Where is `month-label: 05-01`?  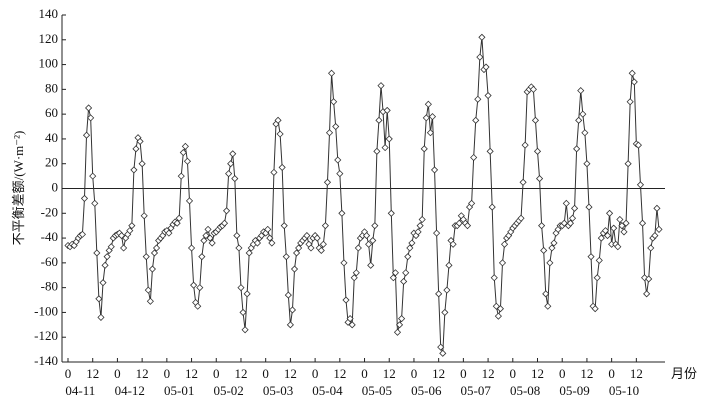 month-label: 05-01 is located at coordinates (179, 390).